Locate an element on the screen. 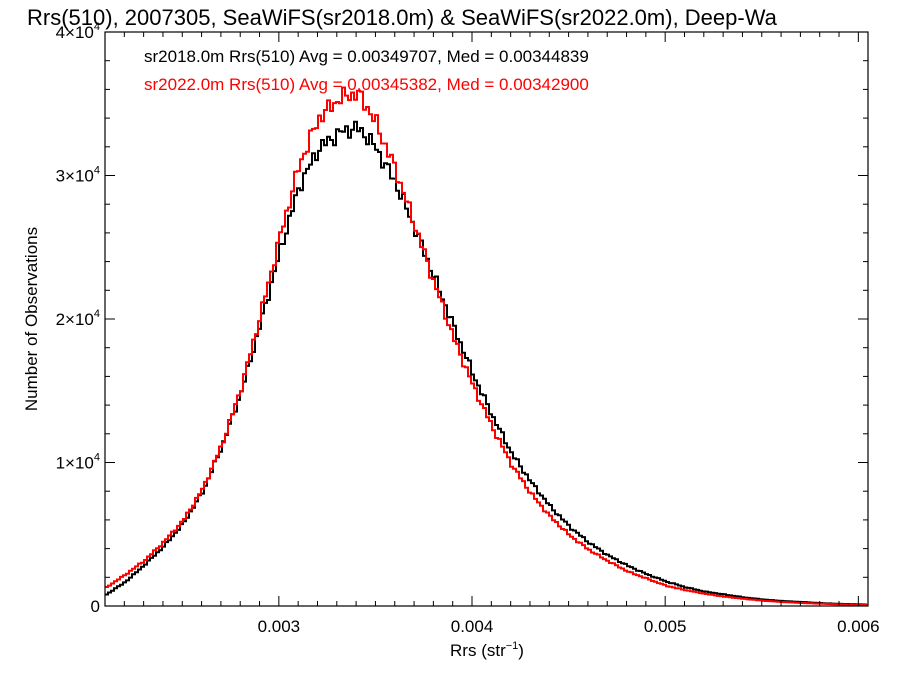 Image resolution: width=900 pixels, height=675 pixels. x-axis-label-end: ) is located at coordinates (521, 650).